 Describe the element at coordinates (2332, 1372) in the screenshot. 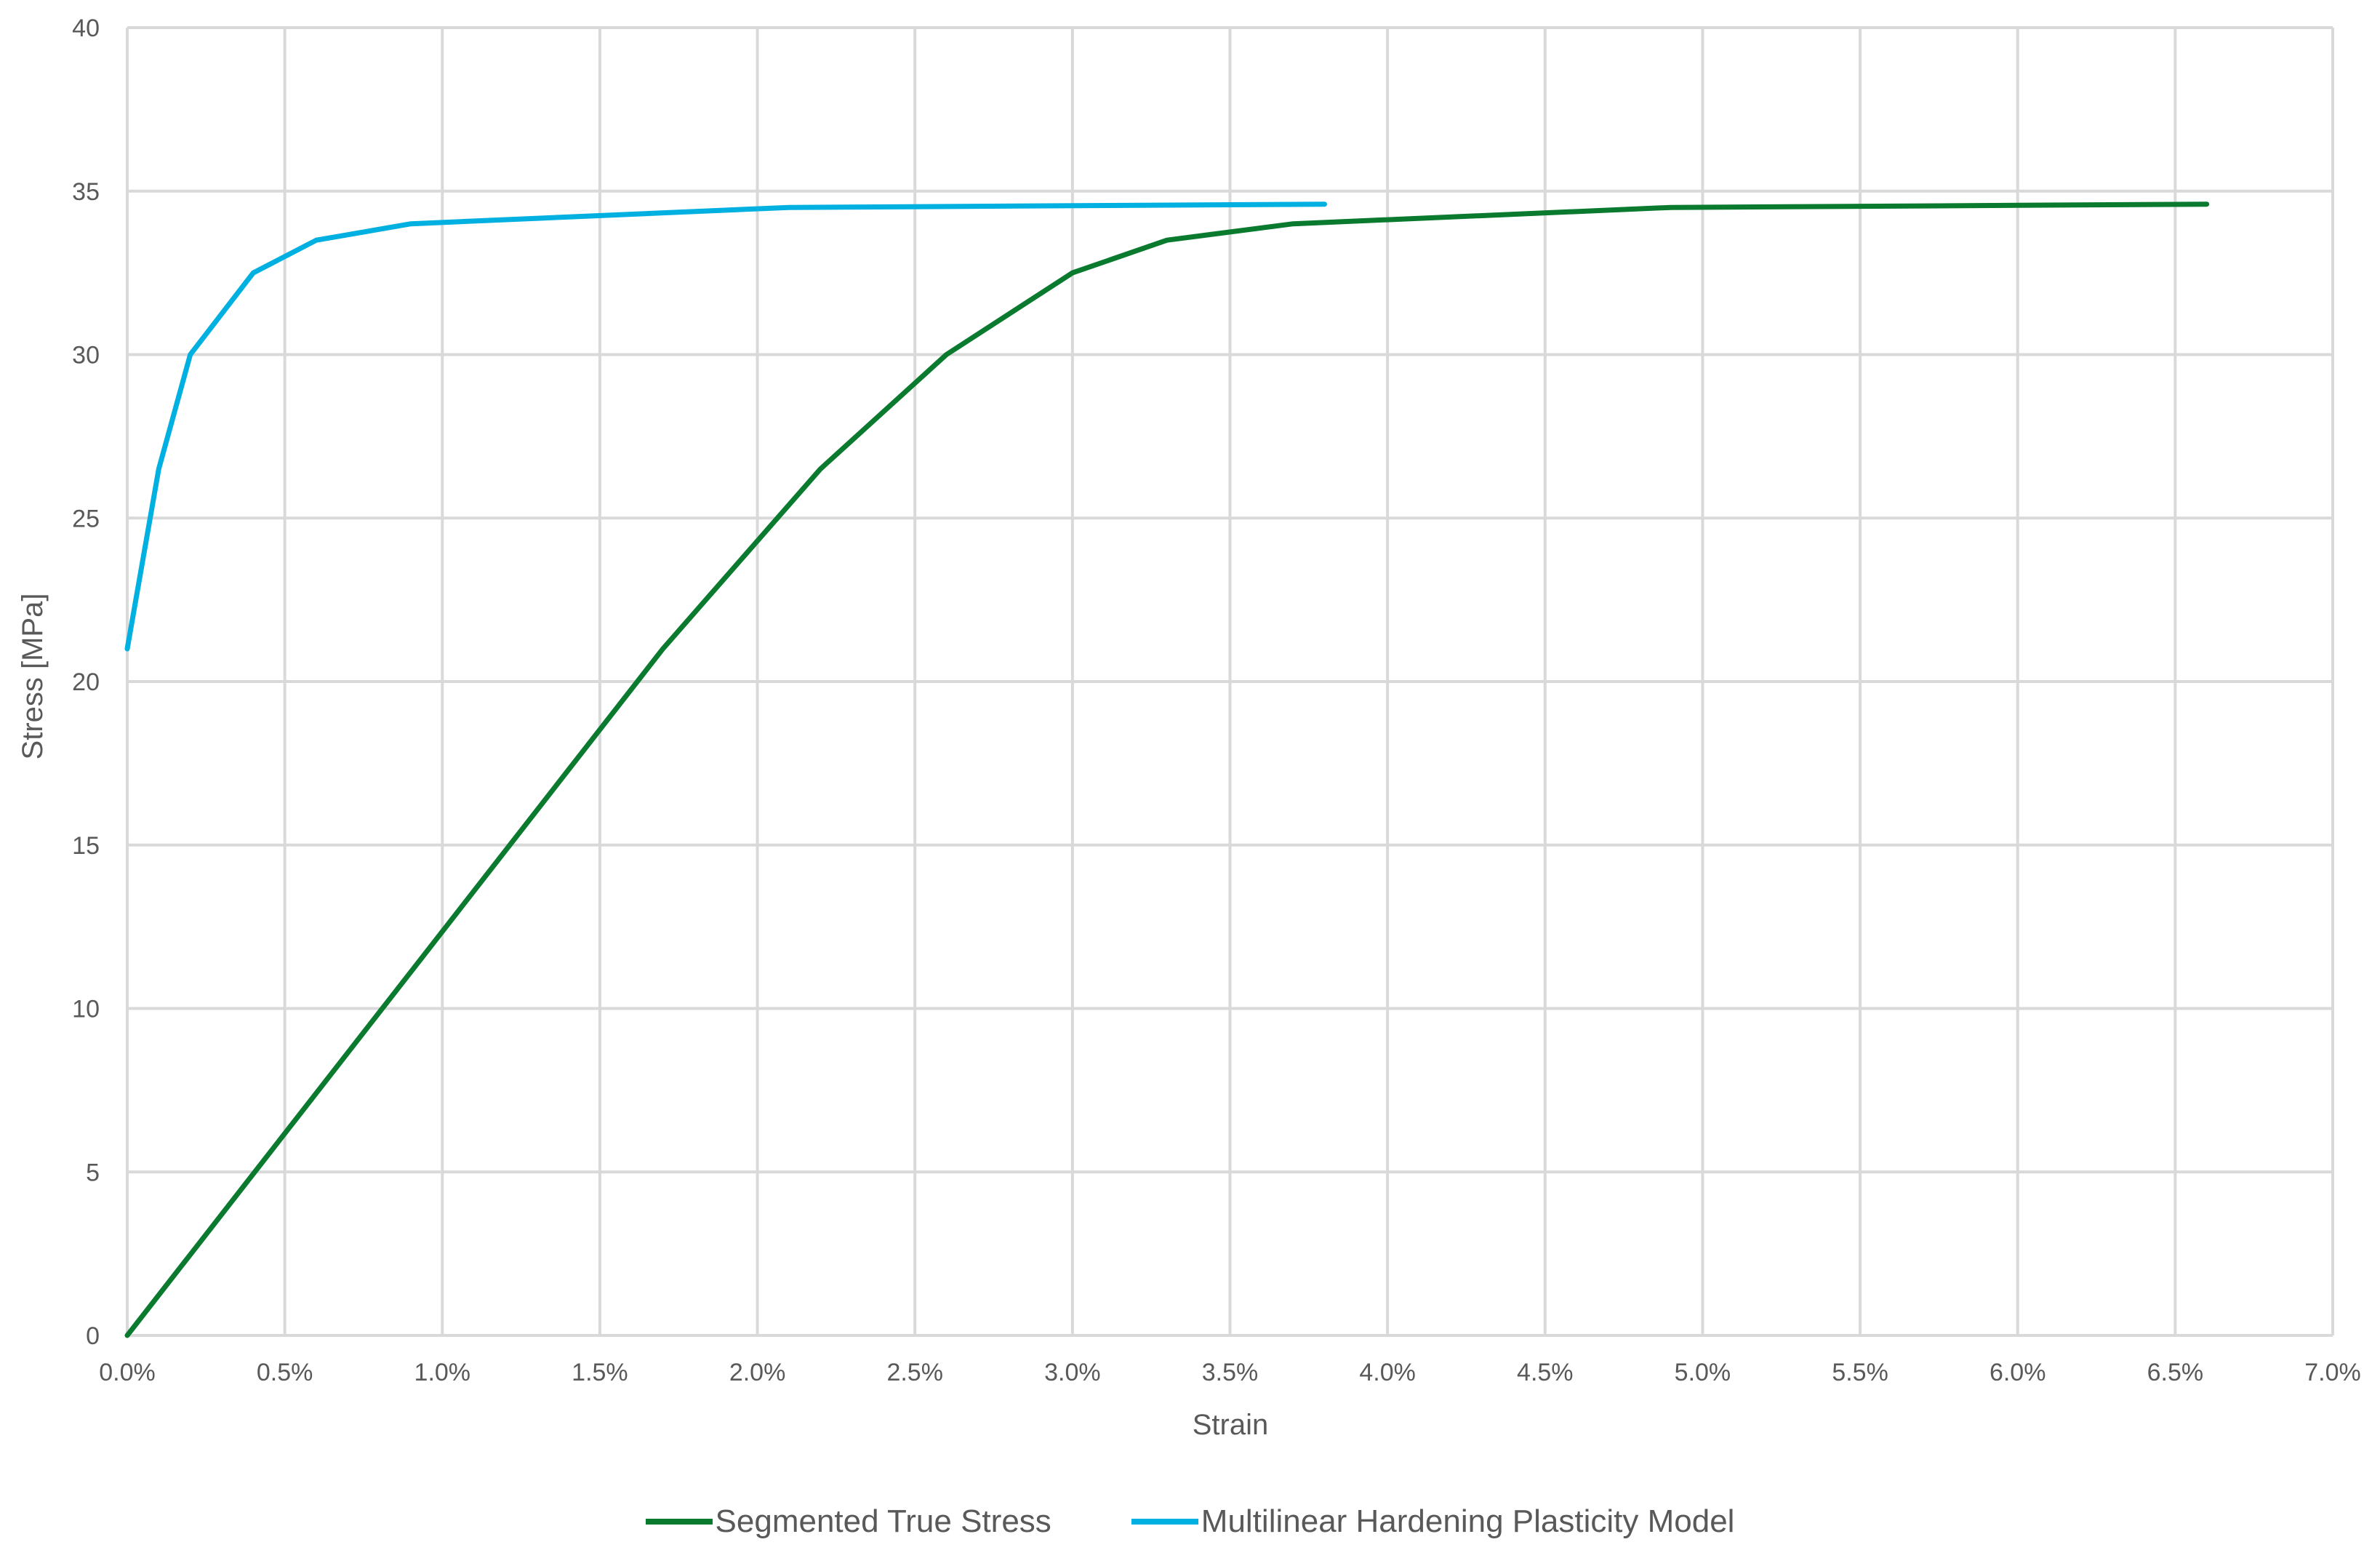

I see `x-tick-label: 7.0%` at that location.